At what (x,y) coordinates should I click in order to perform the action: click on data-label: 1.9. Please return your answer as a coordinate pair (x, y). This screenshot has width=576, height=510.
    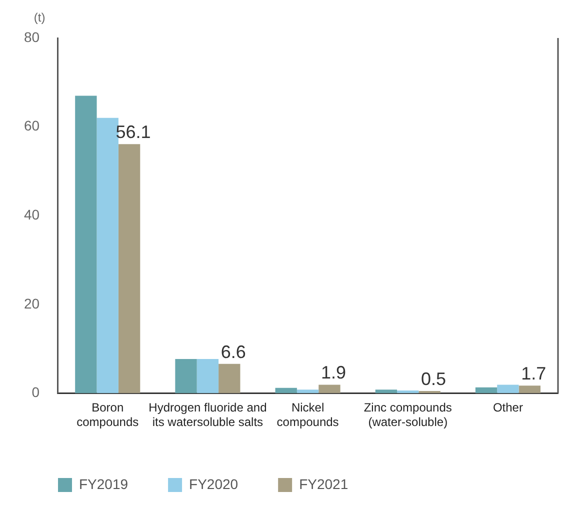
    Looking at the image, I should click on (333, 372).